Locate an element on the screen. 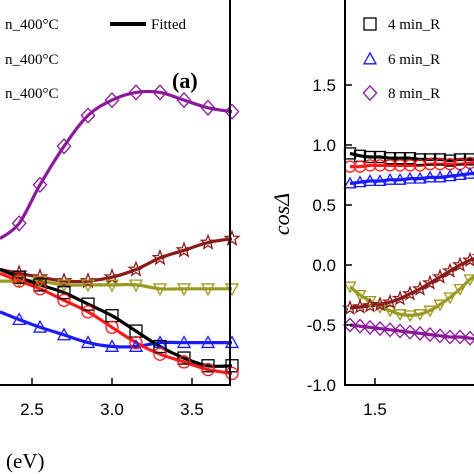 The width and height of the screenshot is (474, 474). right-legend-marker-square is located at coordinates (370, 24).